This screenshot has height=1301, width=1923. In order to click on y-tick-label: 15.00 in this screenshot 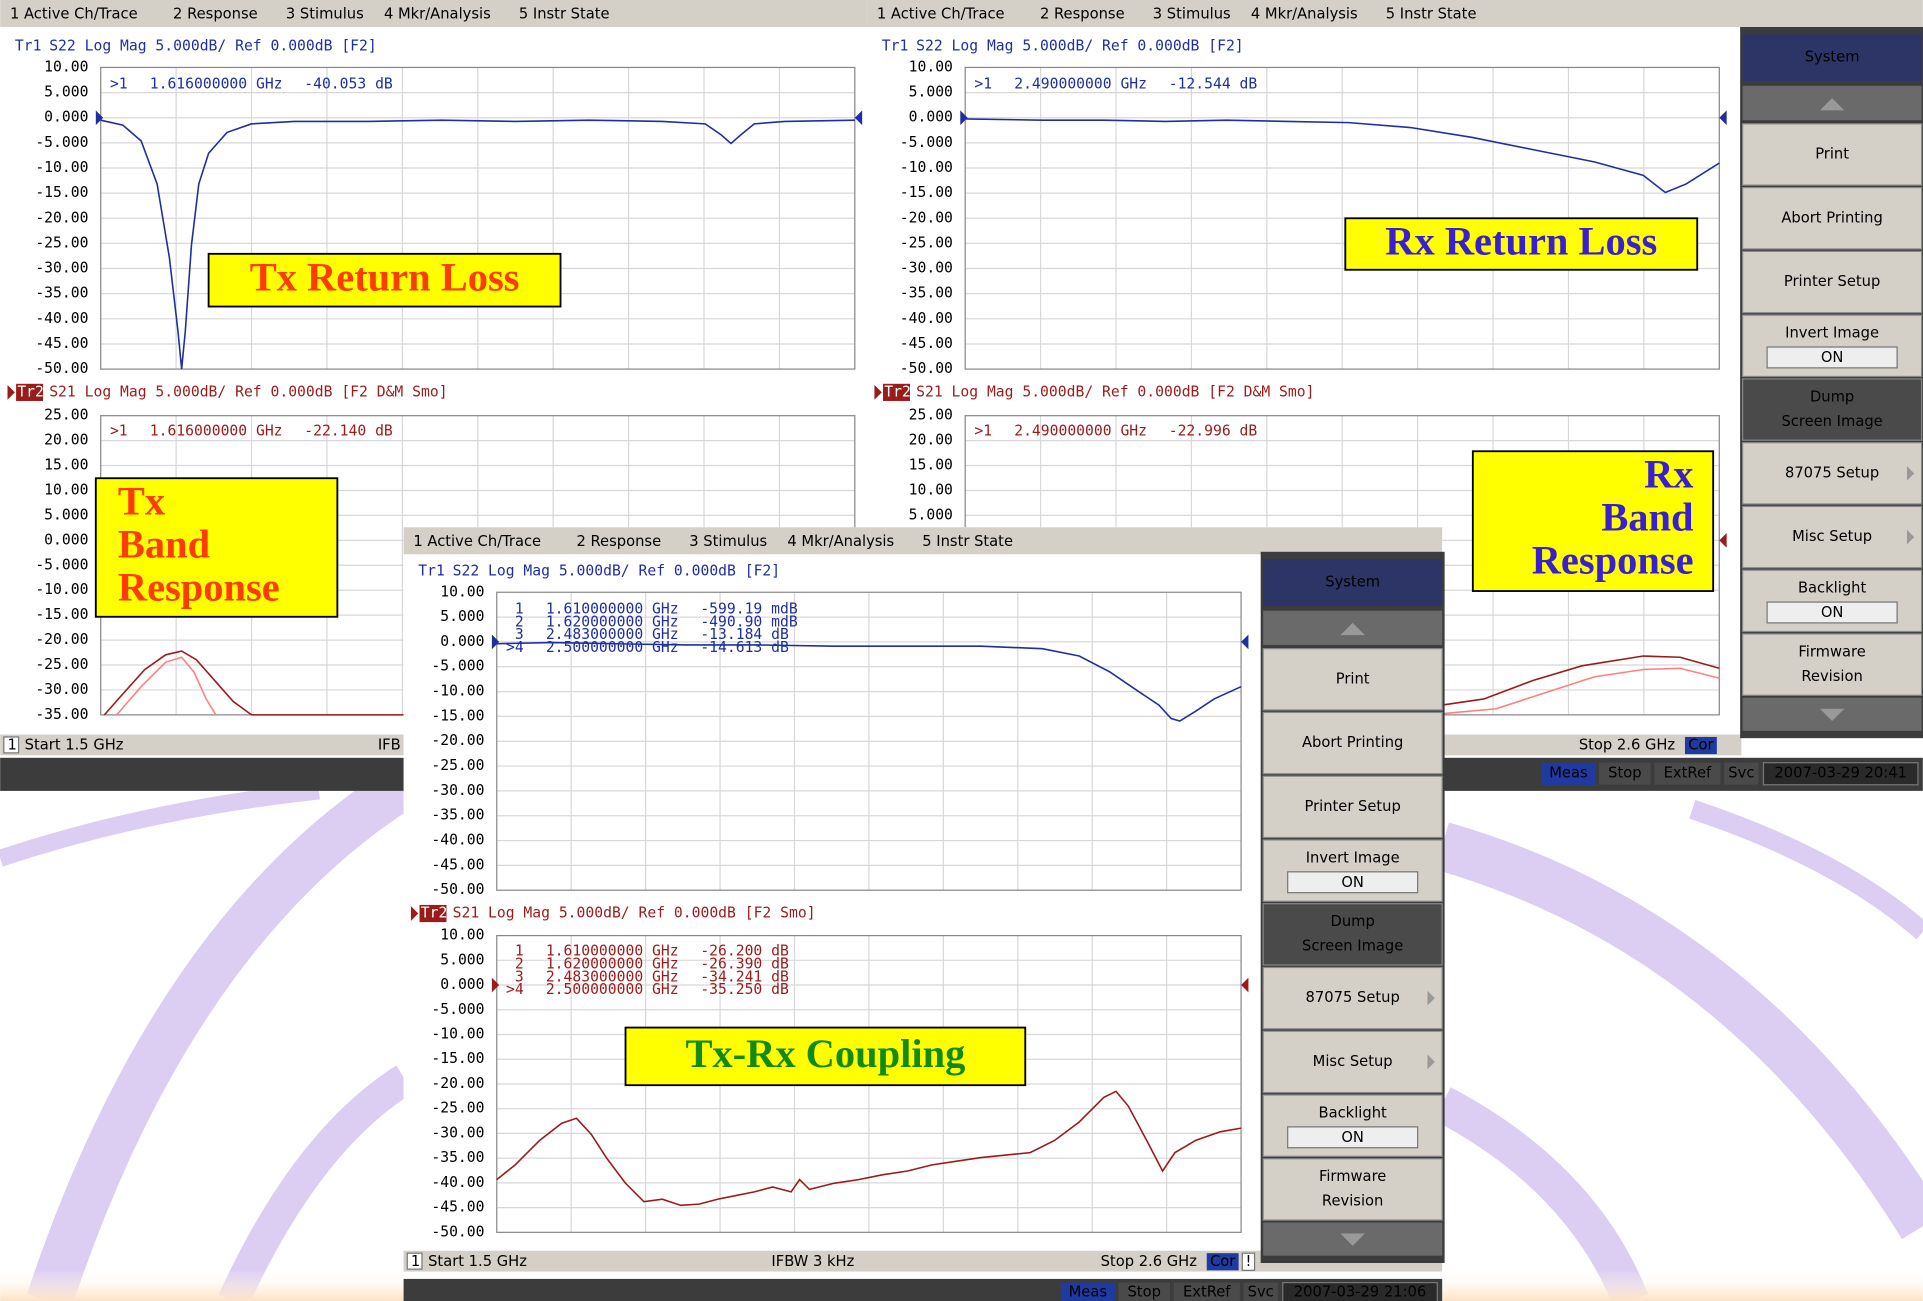, I will do `click(66, 465)`.